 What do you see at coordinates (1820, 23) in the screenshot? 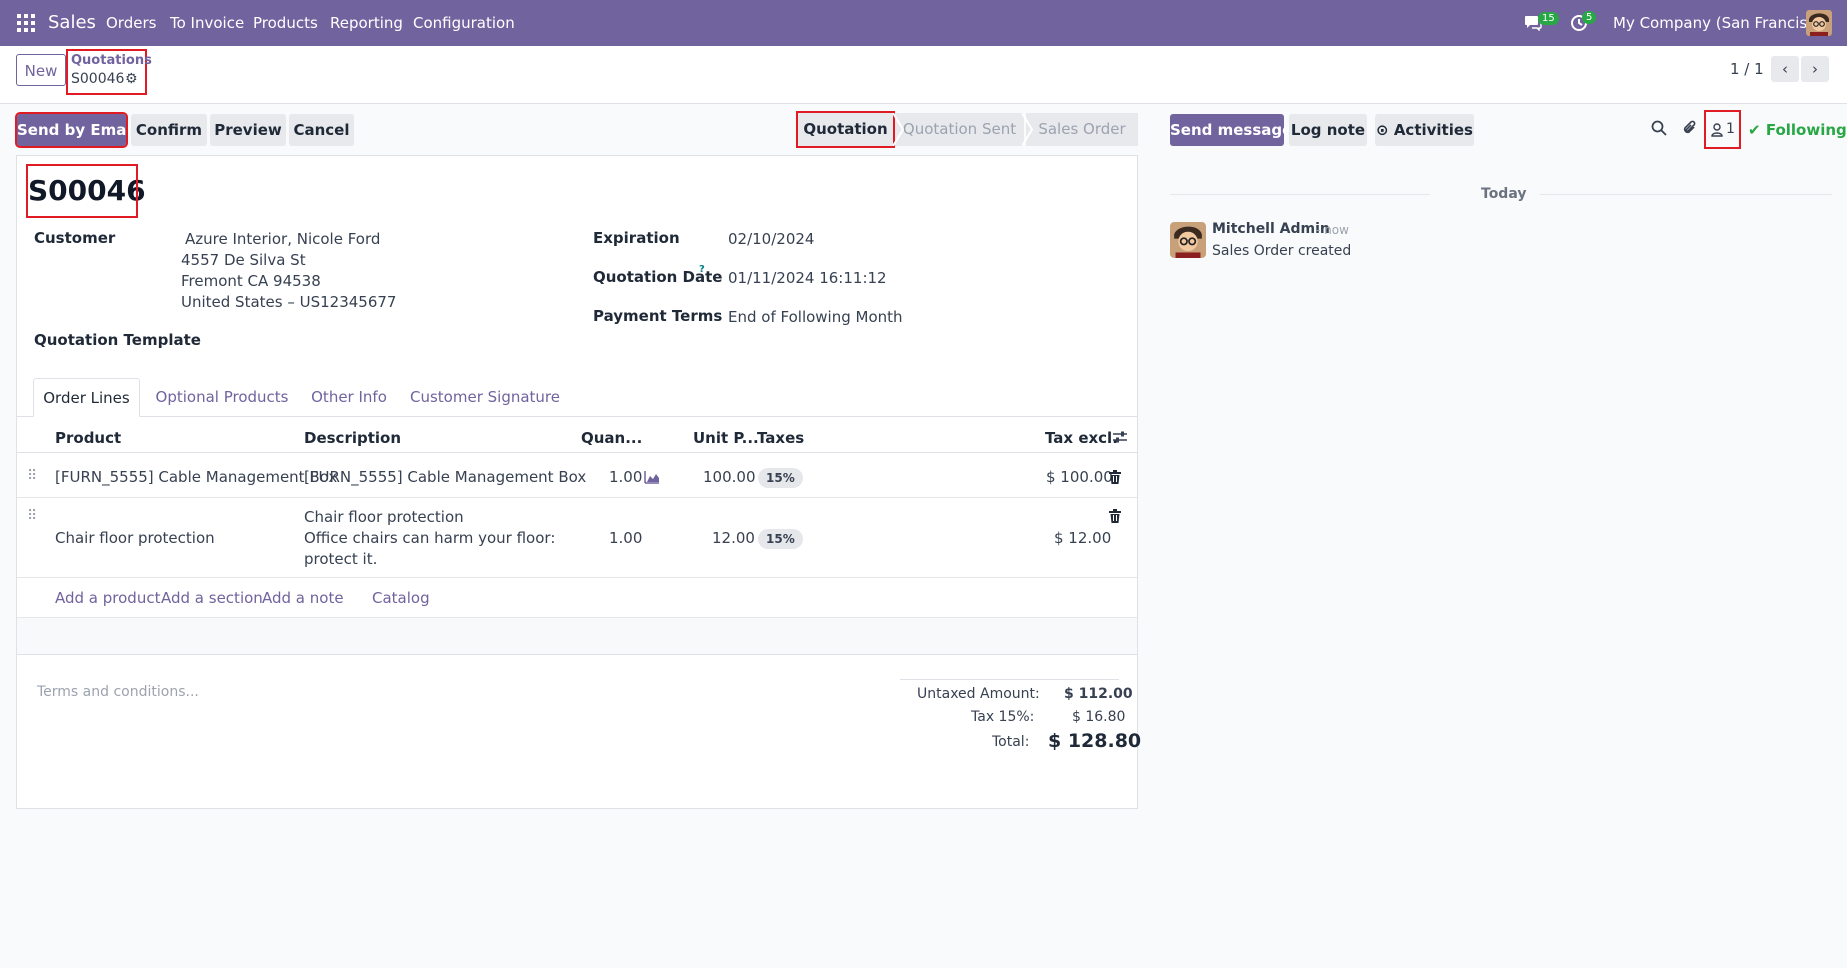
I see `user-avatar` at bounding box center [1820, 23].